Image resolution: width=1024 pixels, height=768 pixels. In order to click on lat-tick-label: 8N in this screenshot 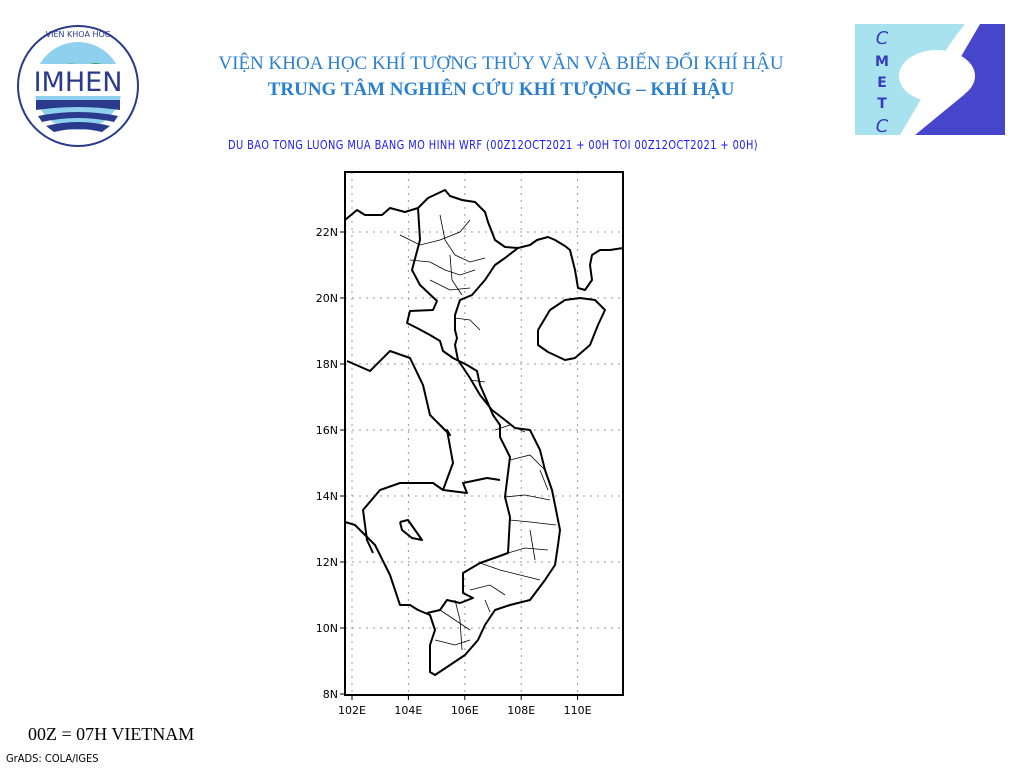, I will do `click(330, 694)`.